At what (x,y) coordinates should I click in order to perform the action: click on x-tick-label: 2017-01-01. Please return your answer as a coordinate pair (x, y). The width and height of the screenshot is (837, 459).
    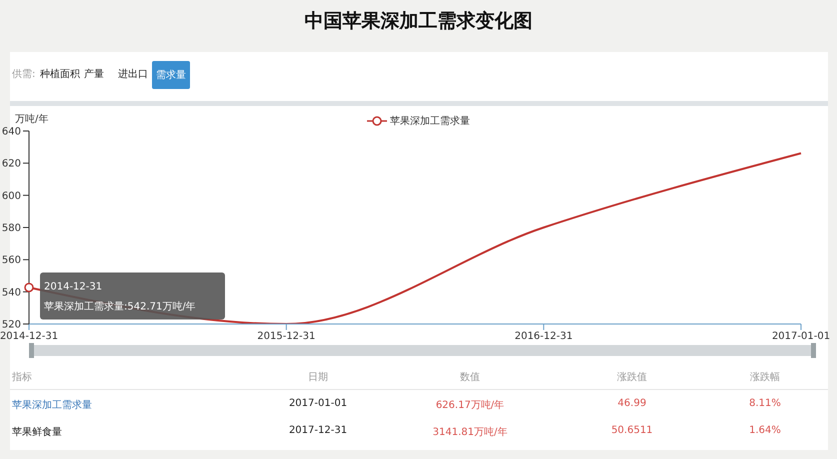
    Looking at the image, I should click on (801, 336).